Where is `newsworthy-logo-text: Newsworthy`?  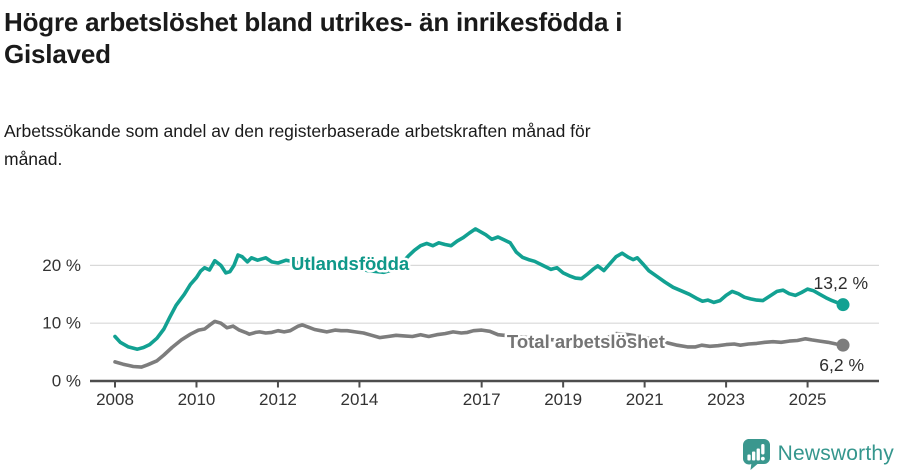 newsworthy-logo-text: Newsworthy is located at coordinates (835, 453).